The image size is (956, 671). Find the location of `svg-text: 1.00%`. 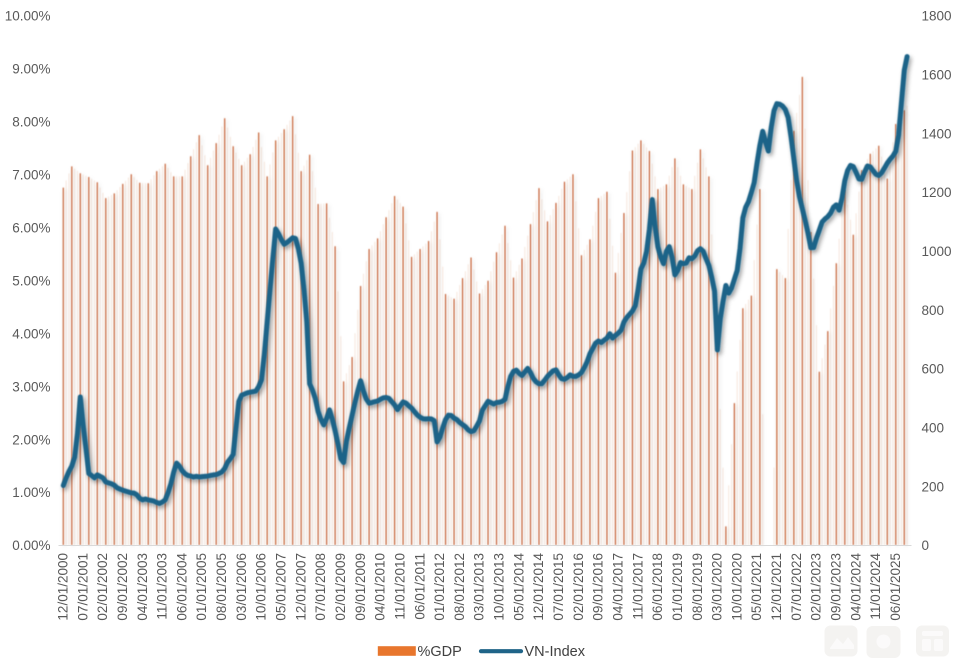

svg-text: 1.00% is located at coordinates (31, 492).